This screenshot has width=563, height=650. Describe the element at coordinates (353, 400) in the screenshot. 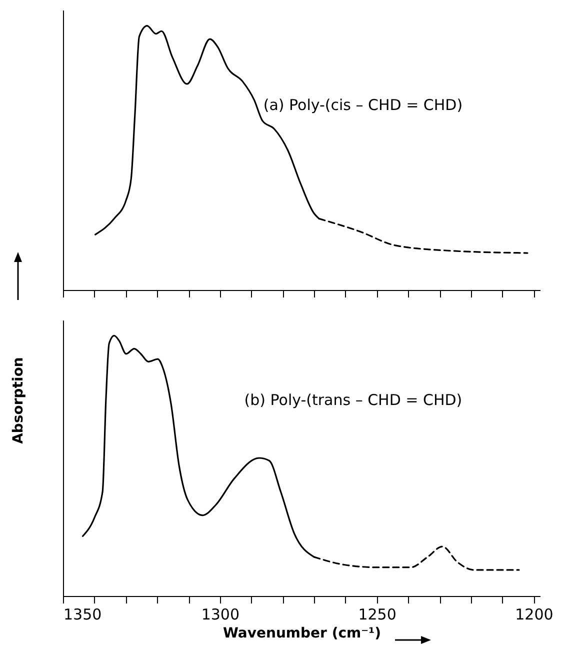

I see `annotation: (b) Poly-(trans – CHD = CHD)` at that location.